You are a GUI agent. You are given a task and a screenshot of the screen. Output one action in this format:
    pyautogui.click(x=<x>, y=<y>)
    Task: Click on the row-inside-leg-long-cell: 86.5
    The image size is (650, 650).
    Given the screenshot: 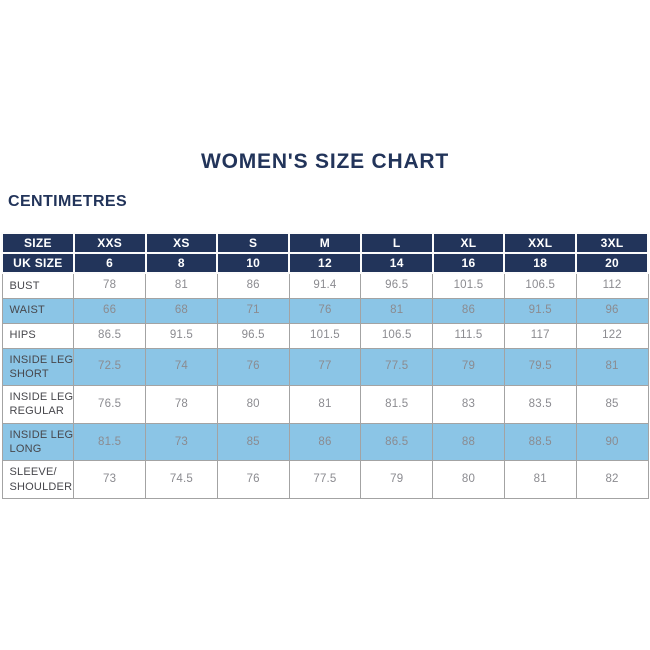 What is the action you would take?
    pyautogui.click(x=397, y=442)
    